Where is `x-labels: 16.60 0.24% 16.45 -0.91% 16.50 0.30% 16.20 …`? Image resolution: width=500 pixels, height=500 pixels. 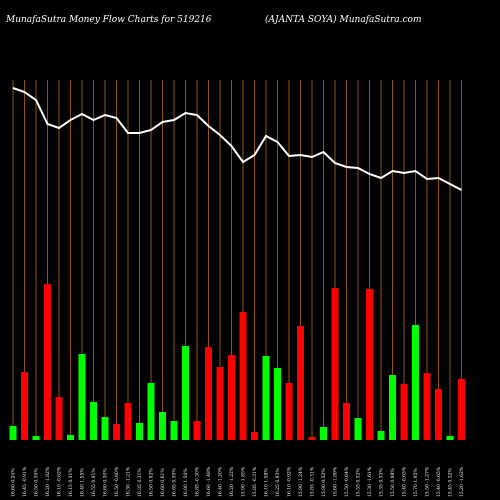 x-labels: 16.60 0.24% 16.45 -0.91% 16.50 0.30% 16.20 … is located at coordinates (238, 481).